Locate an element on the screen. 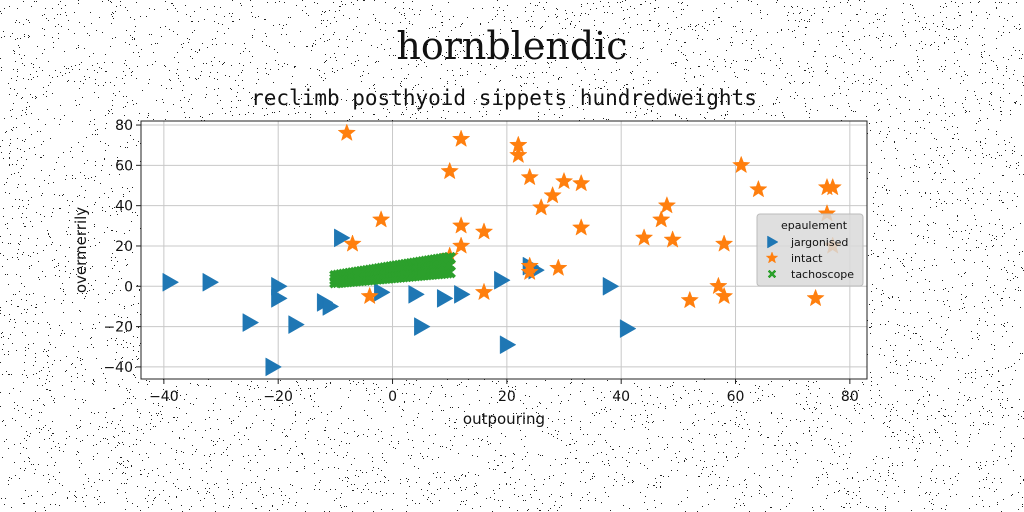  x-tick-label: 60 is located at coordinates (736, 397).